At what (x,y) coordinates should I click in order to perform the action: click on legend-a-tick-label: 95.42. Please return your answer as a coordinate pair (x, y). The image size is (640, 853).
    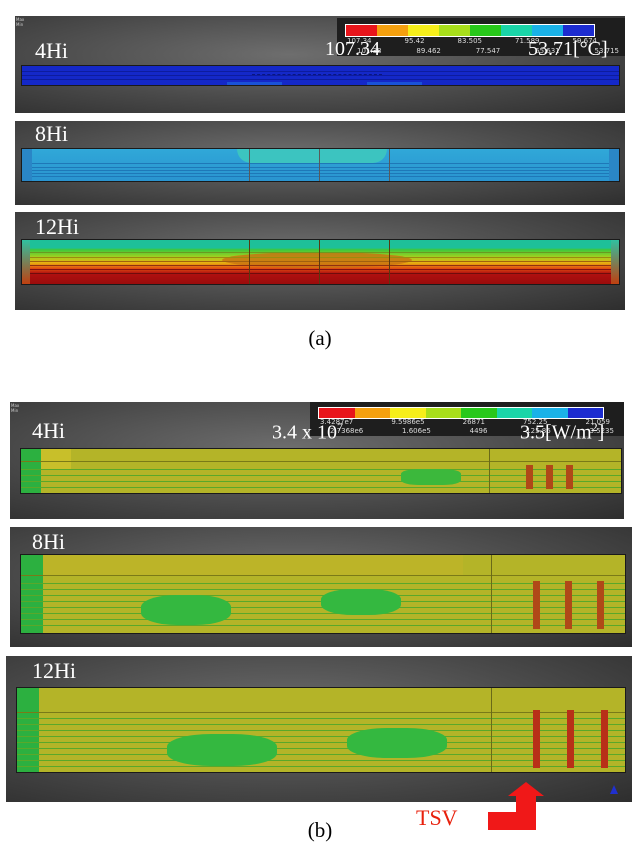
    Looking at the image, I should click on (414, 41).